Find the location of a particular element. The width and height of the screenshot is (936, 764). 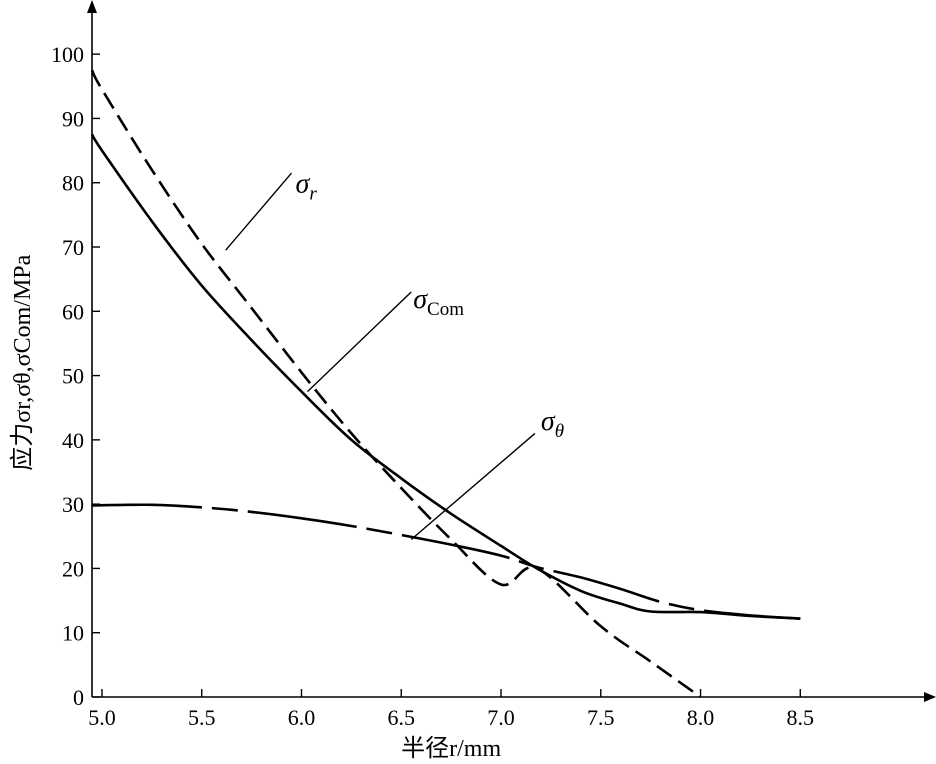

x-tick-label: 5.0 is located at coordinates (102, 717).